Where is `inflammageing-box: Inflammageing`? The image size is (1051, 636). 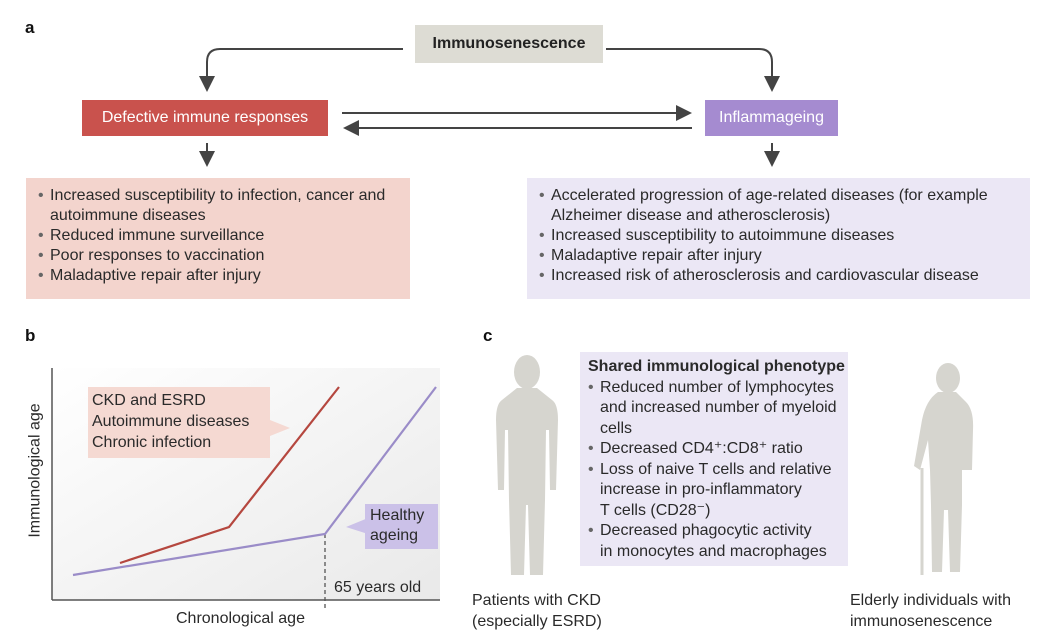
inflammageing-box: Inflammageing is located at coordinates (771, 118).